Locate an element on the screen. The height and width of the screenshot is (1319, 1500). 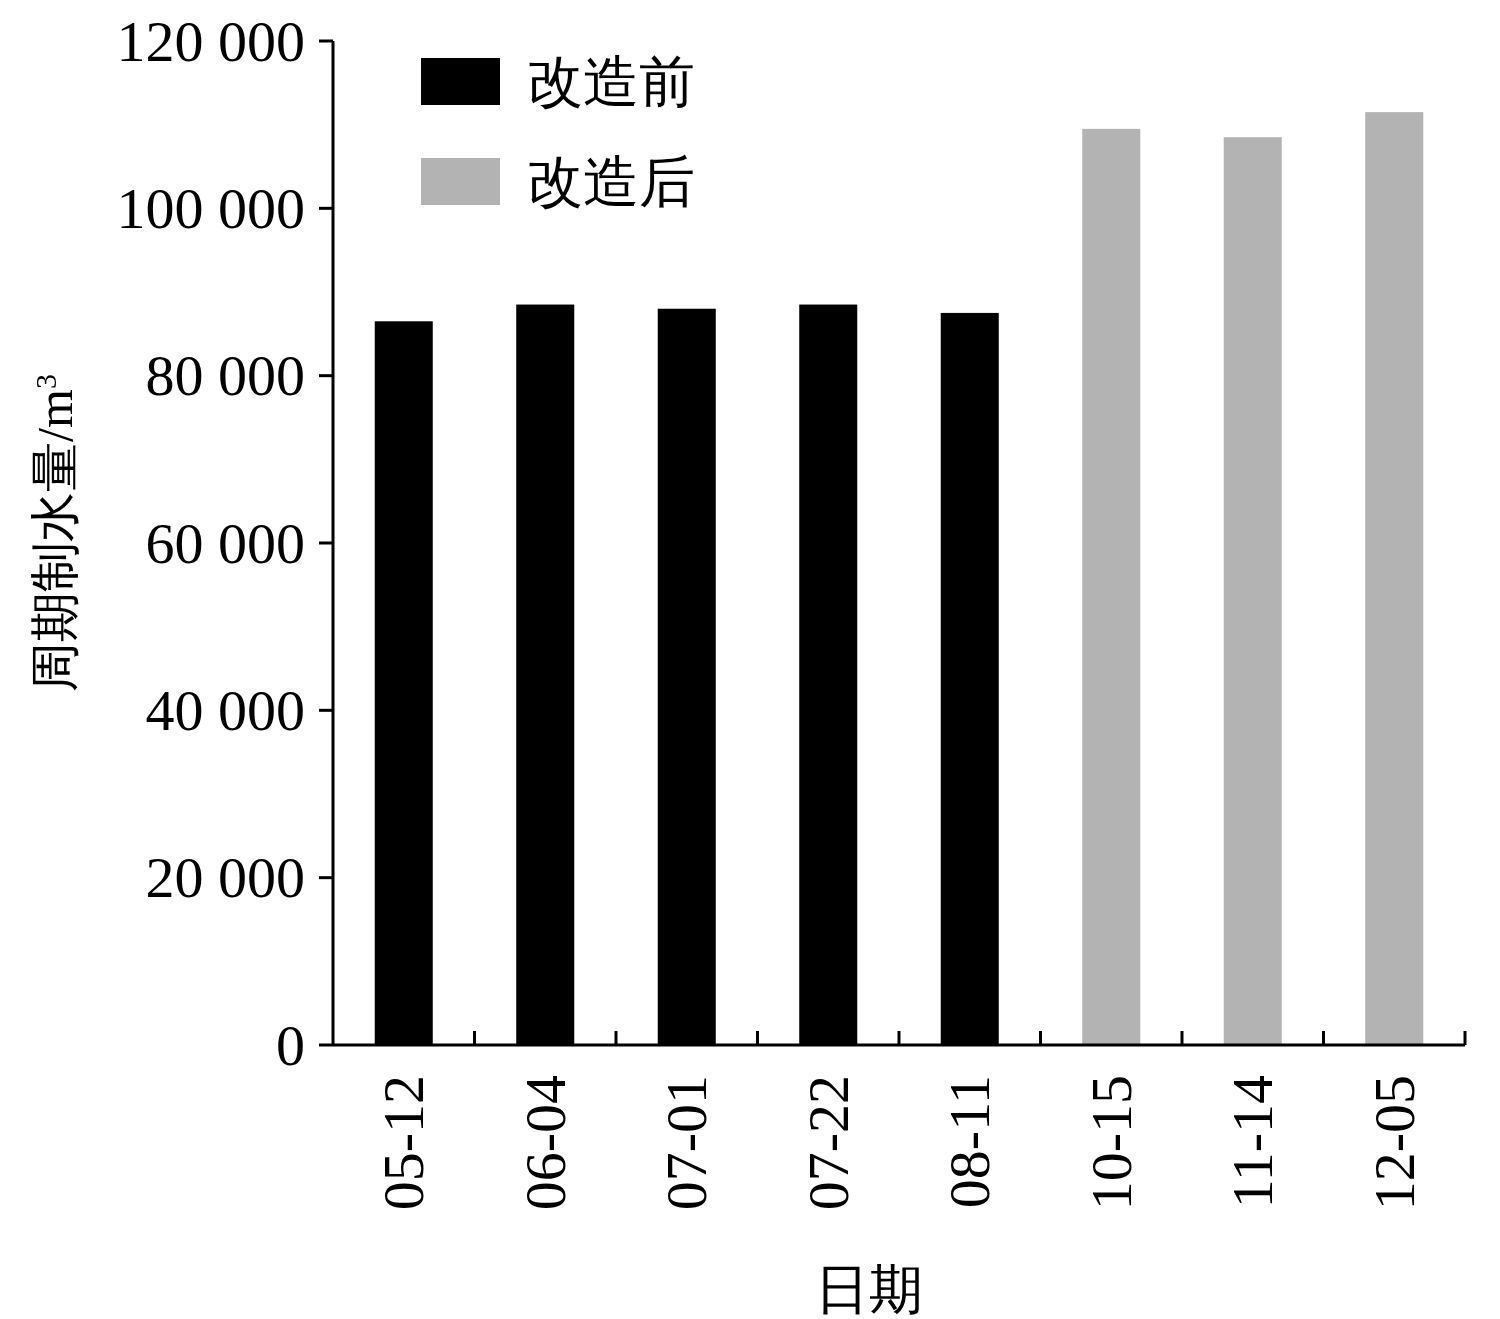
y-tick-label: 120 000 is located at coordinates (210, 41).